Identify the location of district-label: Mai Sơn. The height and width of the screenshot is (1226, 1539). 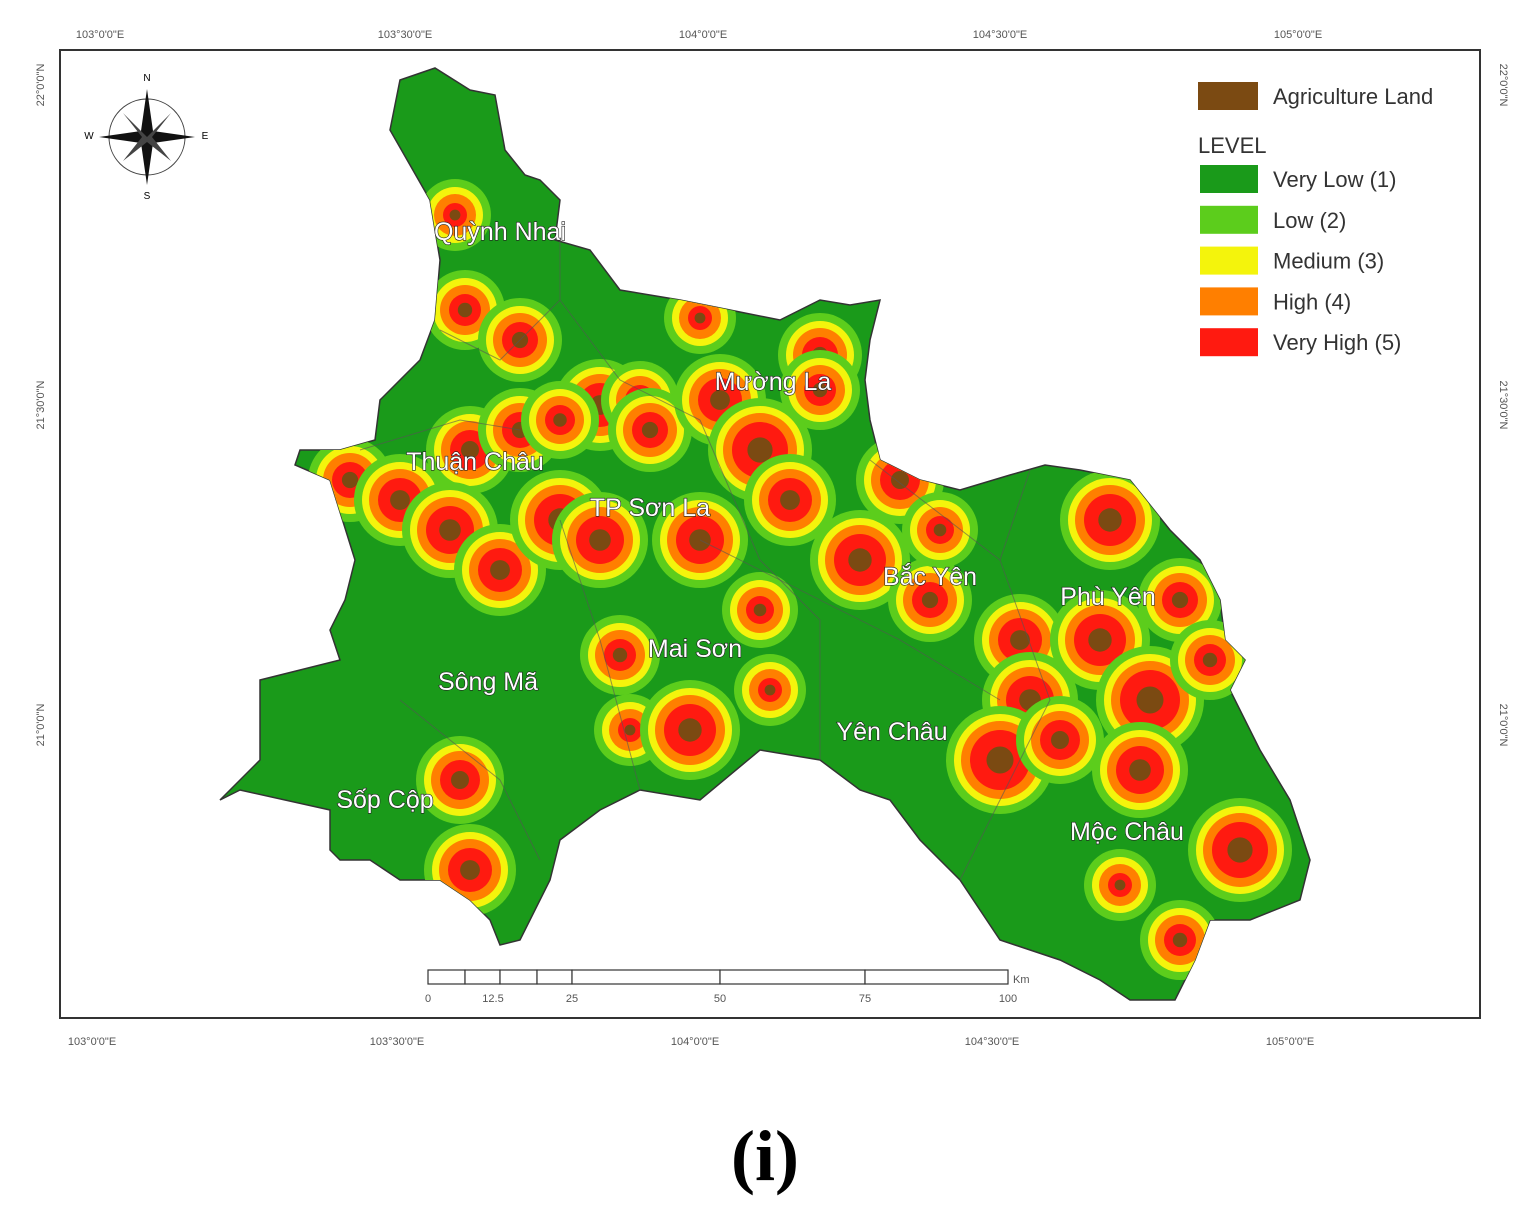
(695, 649).